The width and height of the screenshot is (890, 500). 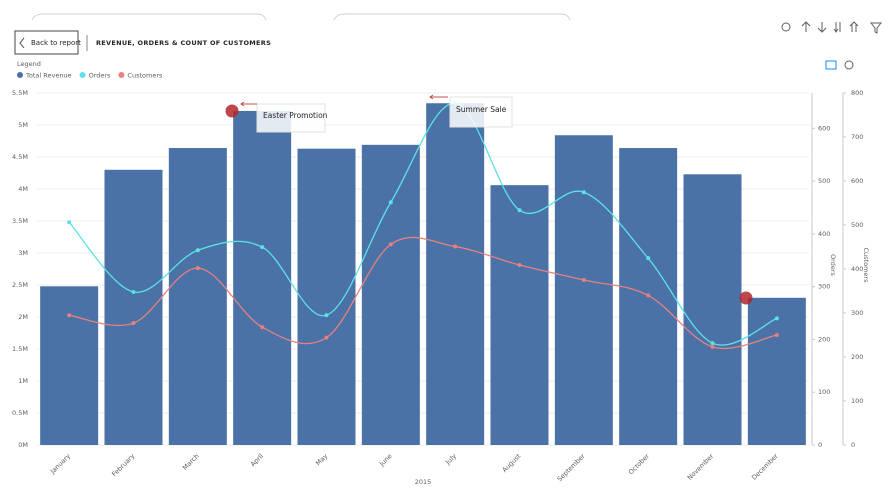 What do you see at coordinates (824, 339) in the screenshot?
I see `y2-tick-label: 200` at bounding box center [824, 339].